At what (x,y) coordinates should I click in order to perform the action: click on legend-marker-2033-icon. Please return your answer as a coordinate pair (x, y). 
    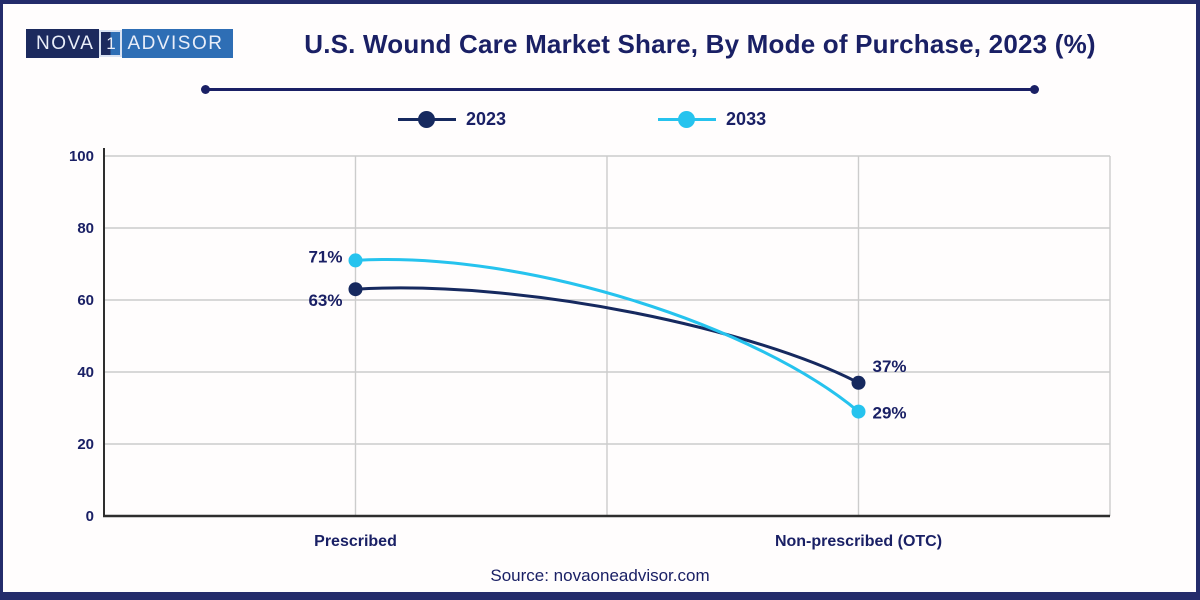
    Looking at the image, I should click on (687, 119).